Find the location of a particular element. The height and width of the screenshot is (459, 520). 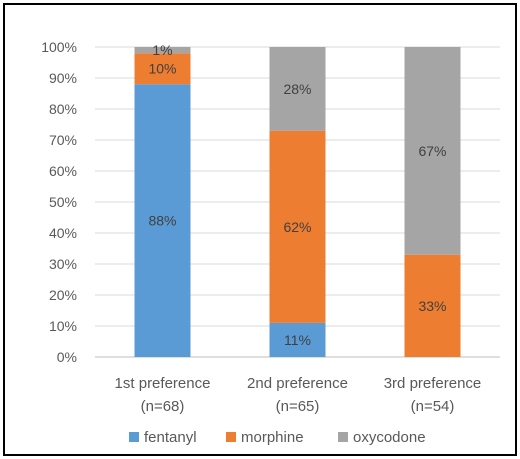

legend-swatch-morphine is located at coordinates (231, 437).